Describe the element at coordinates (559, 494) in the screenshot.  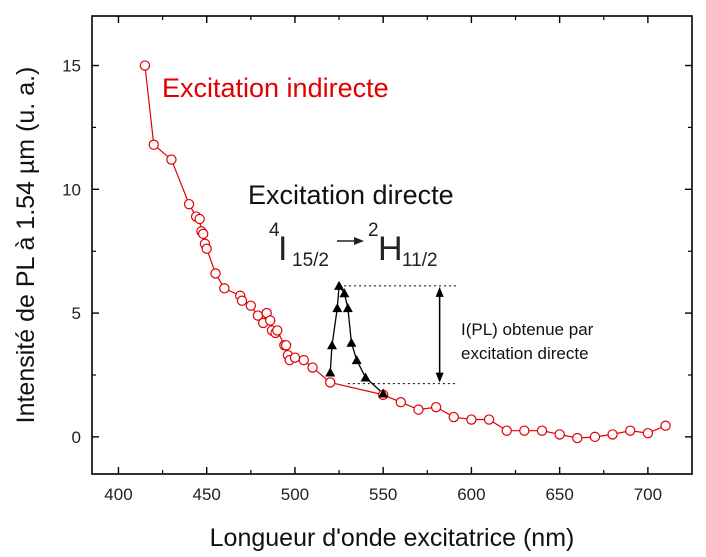
I see `x-tick-label: 650` at that location.